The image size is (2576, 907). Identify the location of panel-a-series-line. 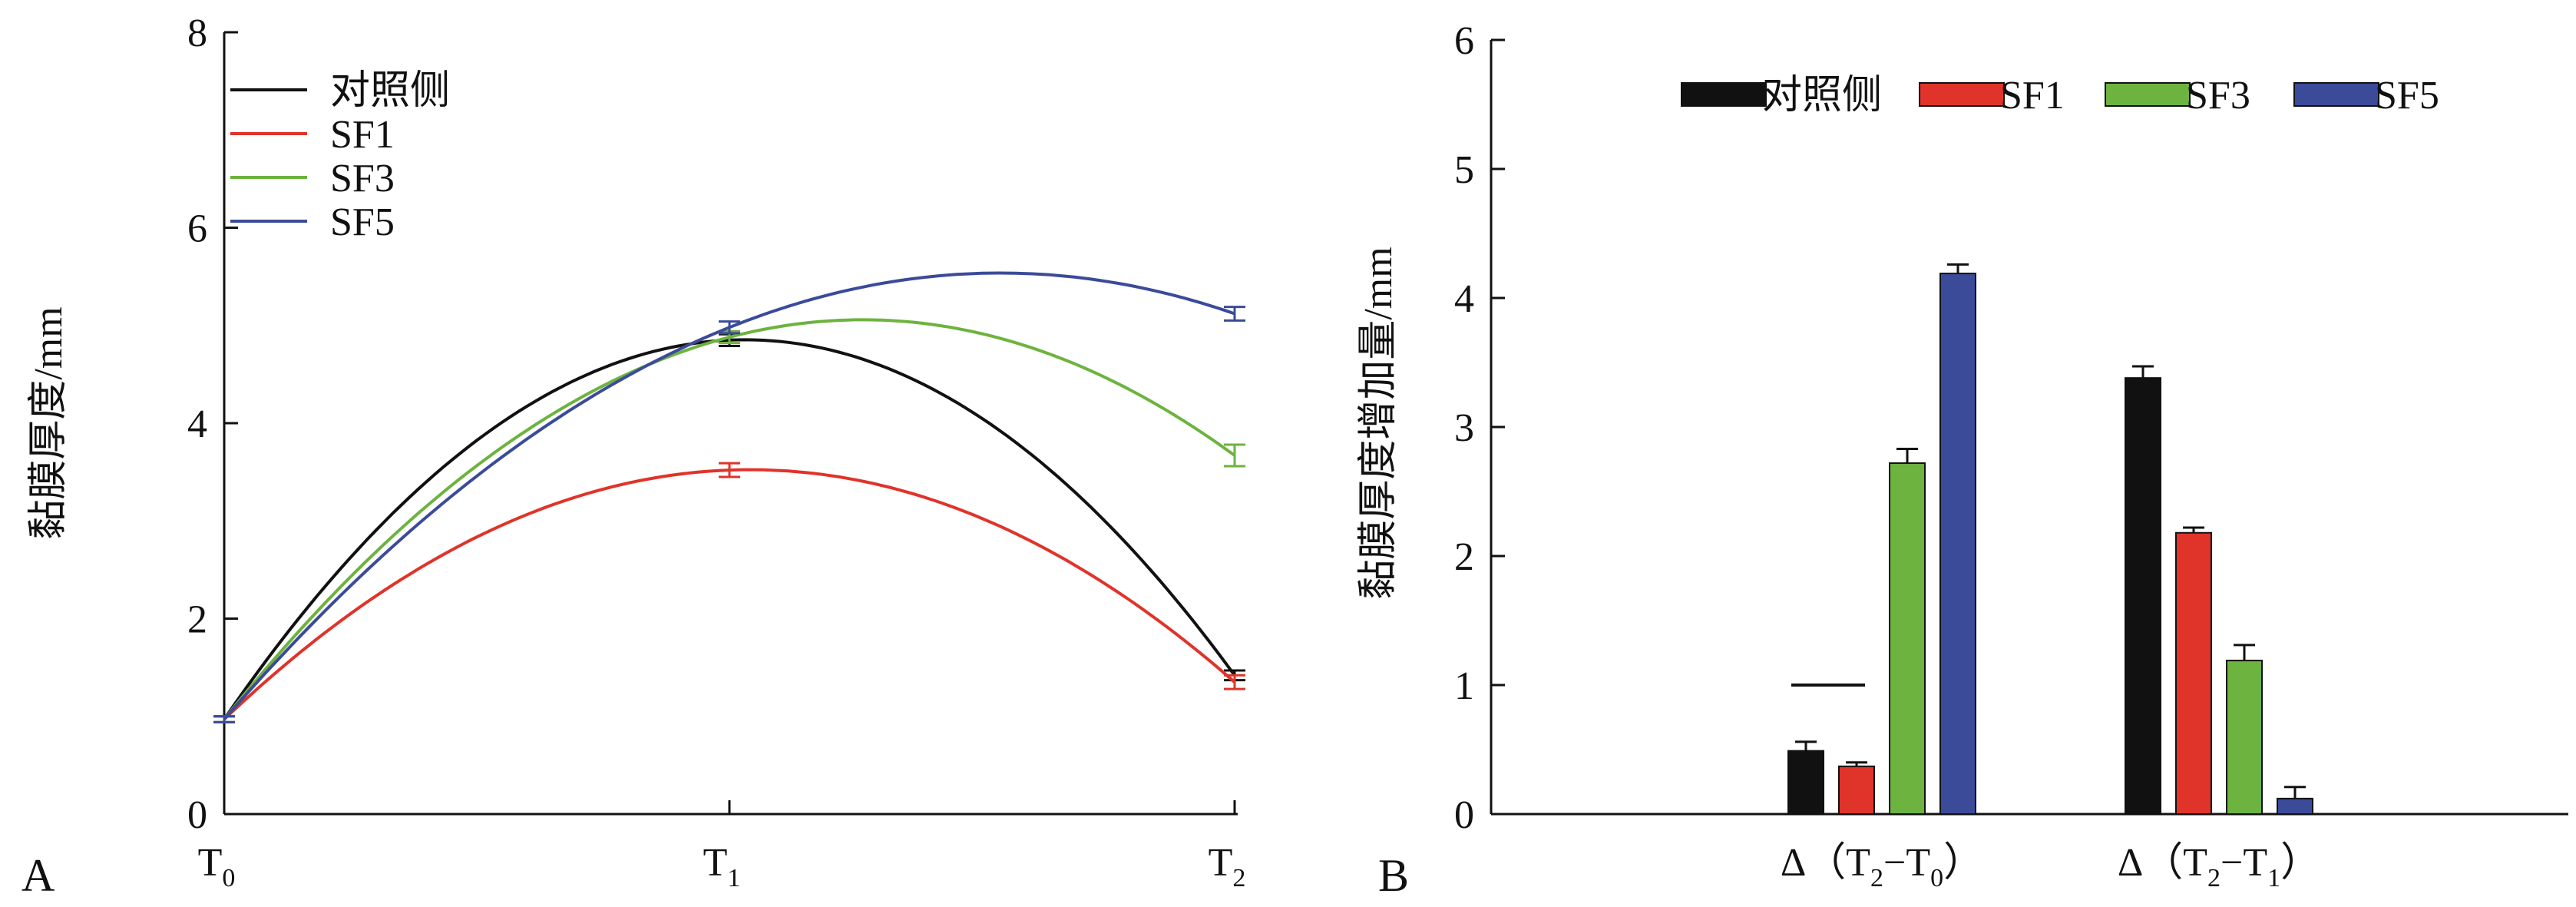
(729, 594).